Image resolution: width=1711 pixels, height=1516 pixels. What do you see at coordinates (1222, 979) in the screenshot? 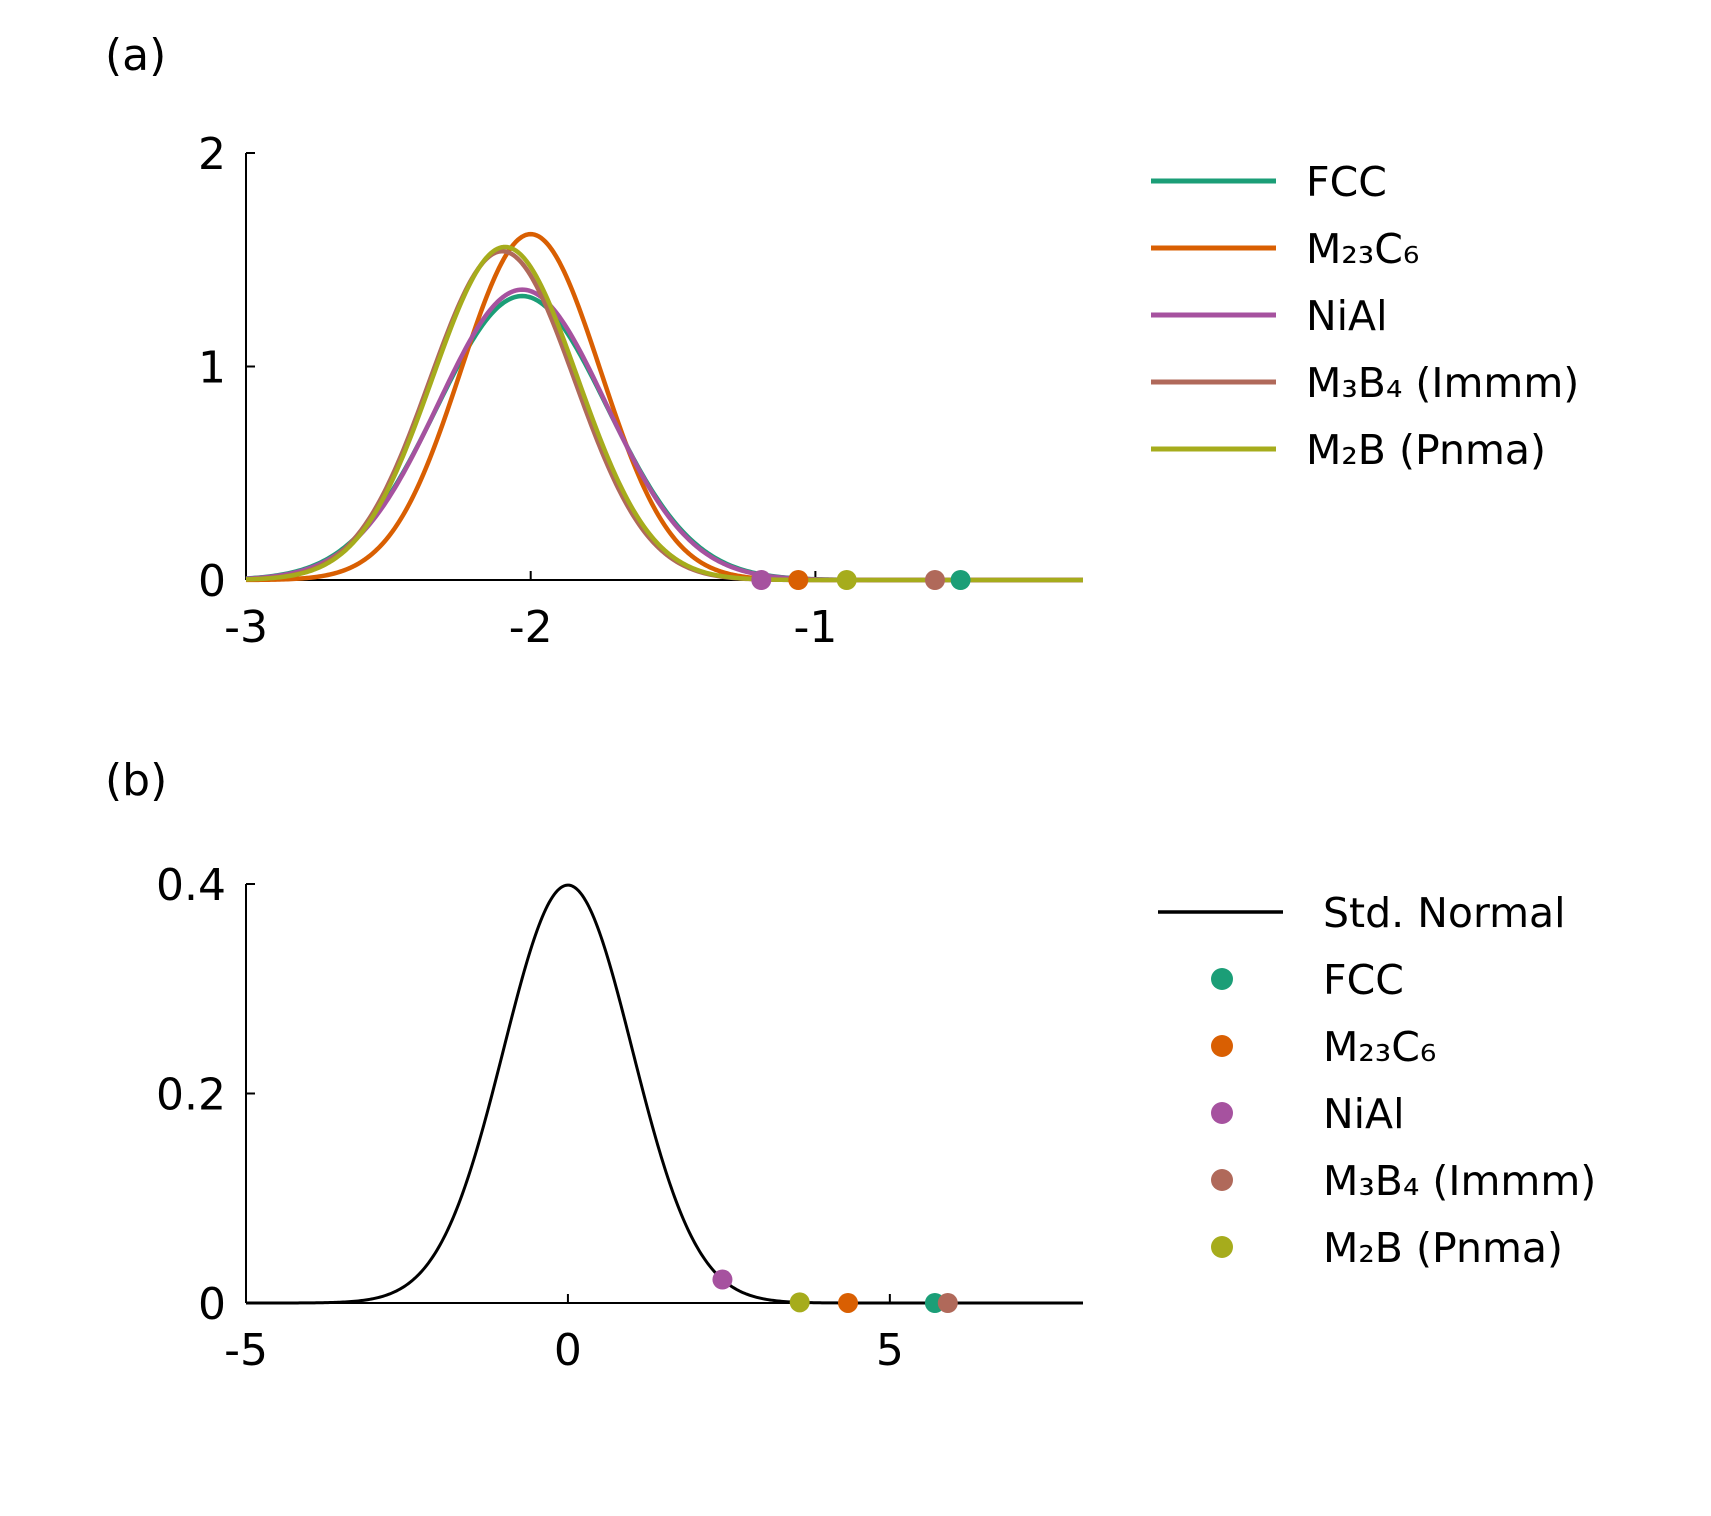
I see `legend-marker-fcc` at bounding box center [1222, 979].